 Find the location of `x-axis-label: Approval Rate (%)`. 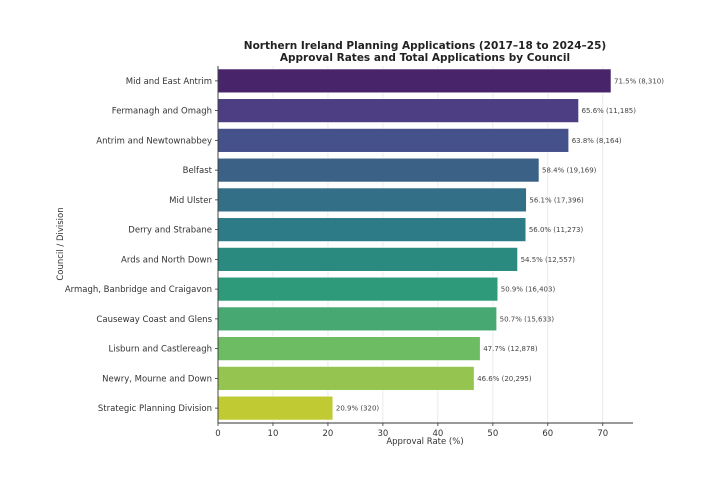

x-axis-label: Approval Rate (%) is located at coordinates (424, 442).